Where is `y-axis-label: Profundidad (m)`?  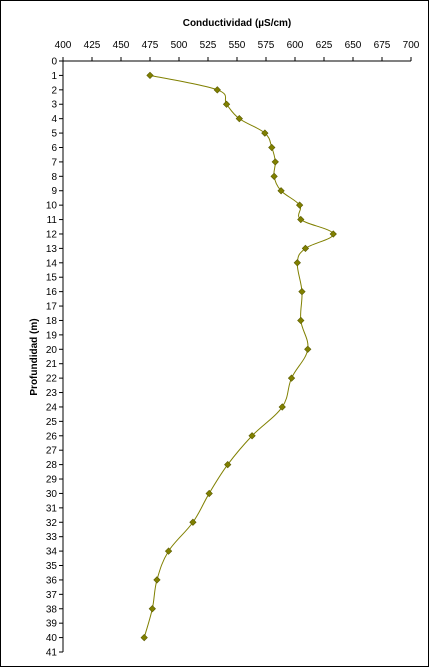
y-axis-label: Profundidad (m) is located at coordinates (34, 356).